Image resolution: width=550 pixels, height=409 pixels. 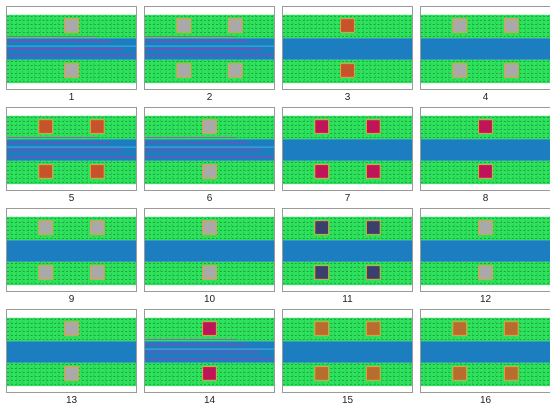 I want to click on panel-label: 9, so click(x=71, y=299).